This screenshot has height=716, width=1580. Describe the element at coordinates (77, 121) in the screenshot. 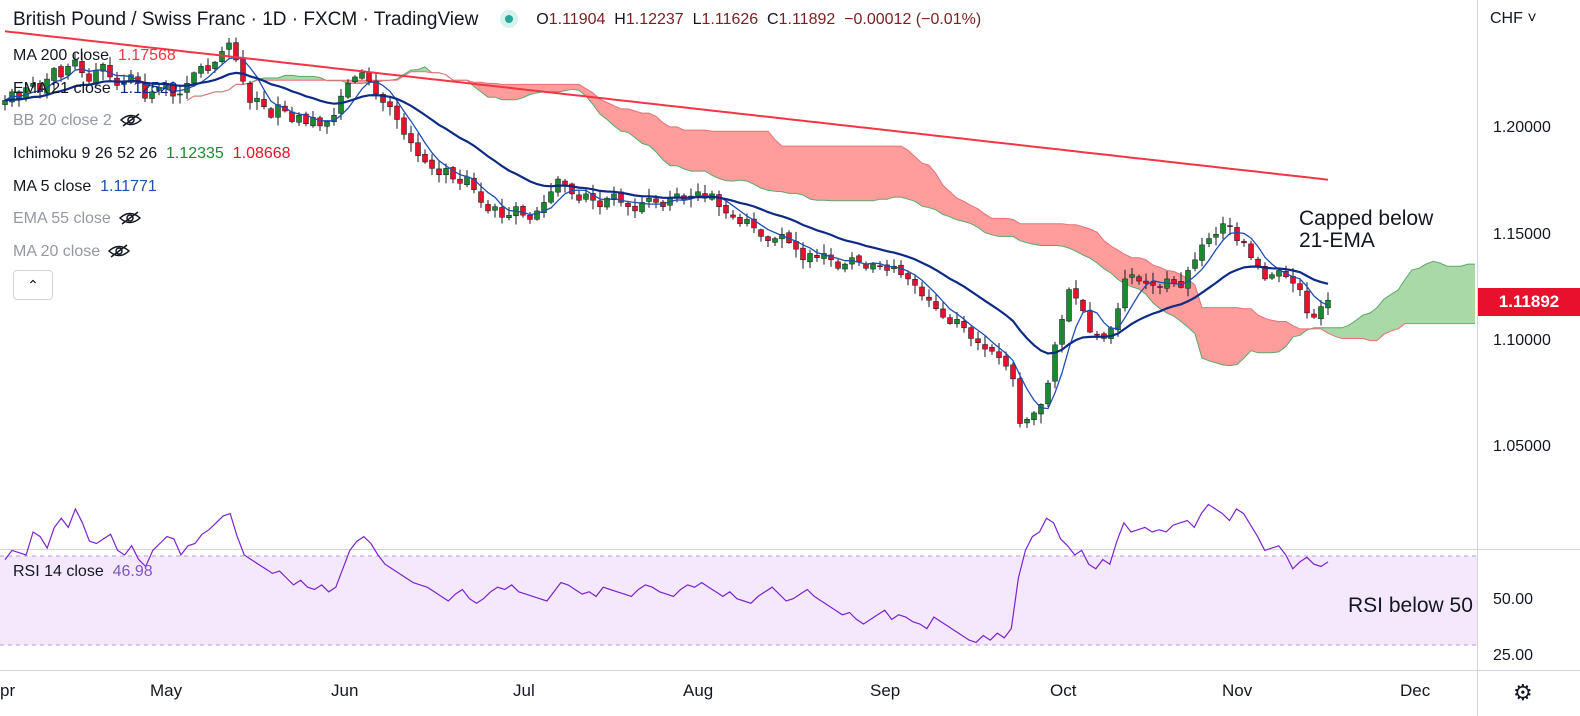

I see `legend-bb20: BB 20 close 2` at that location.